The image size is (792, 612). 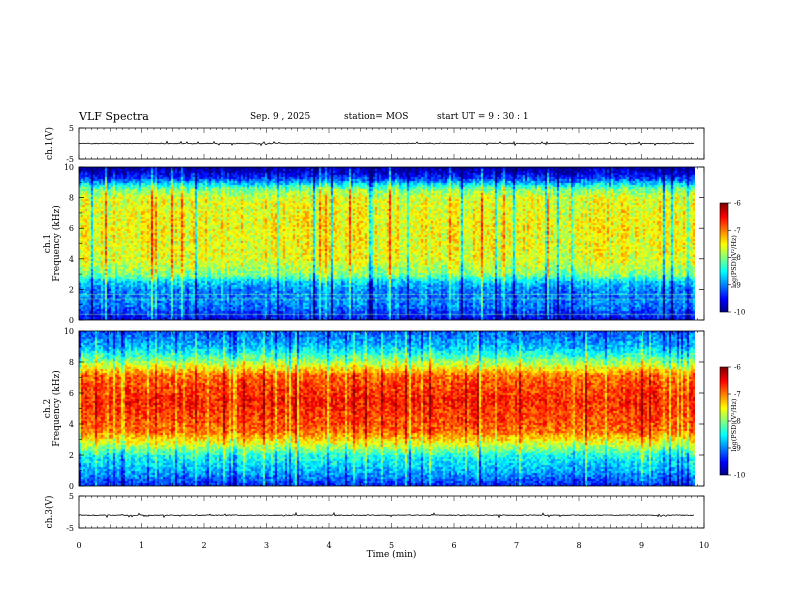 I want to click on x-axis-label: Time (min), so click(x=392, y=554).